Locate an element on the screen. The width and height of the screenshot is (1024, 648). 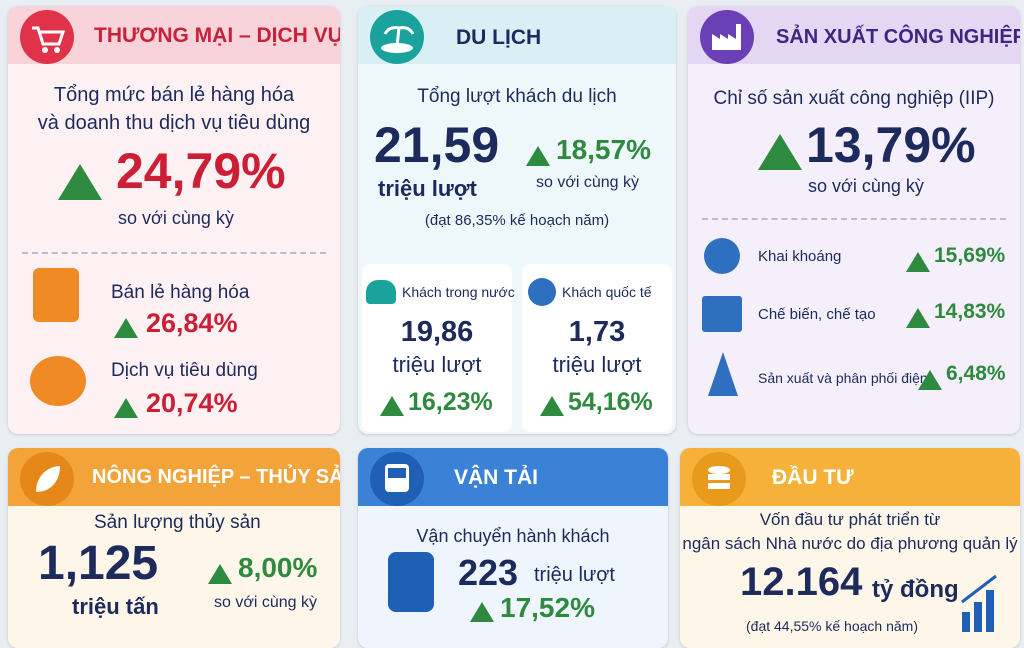
bag-icon is located at coordinates (56, 295).